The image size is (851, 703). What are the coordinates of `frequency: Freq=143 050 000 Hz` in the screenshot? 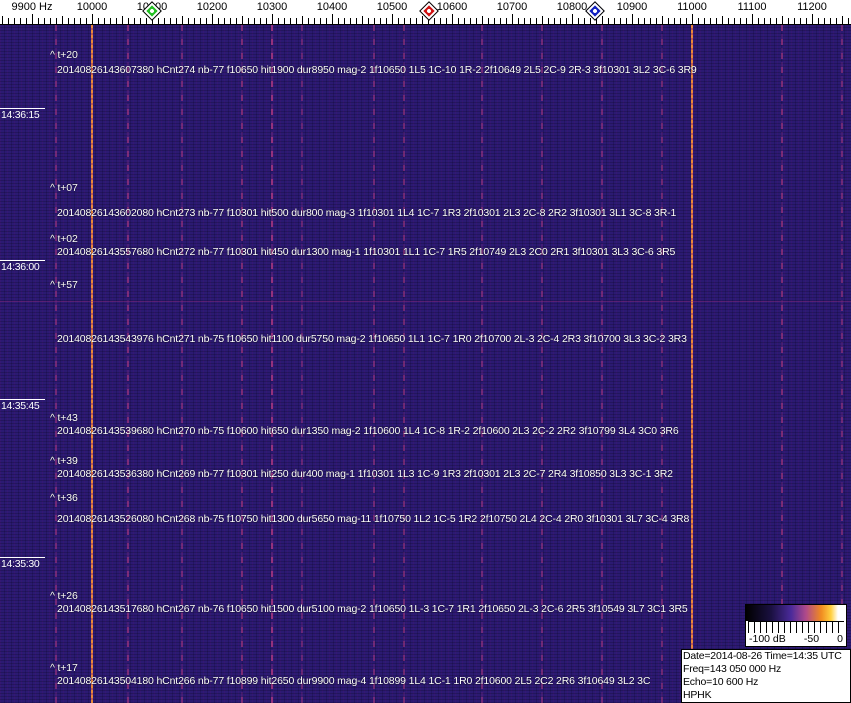 It's located at (732, 669).